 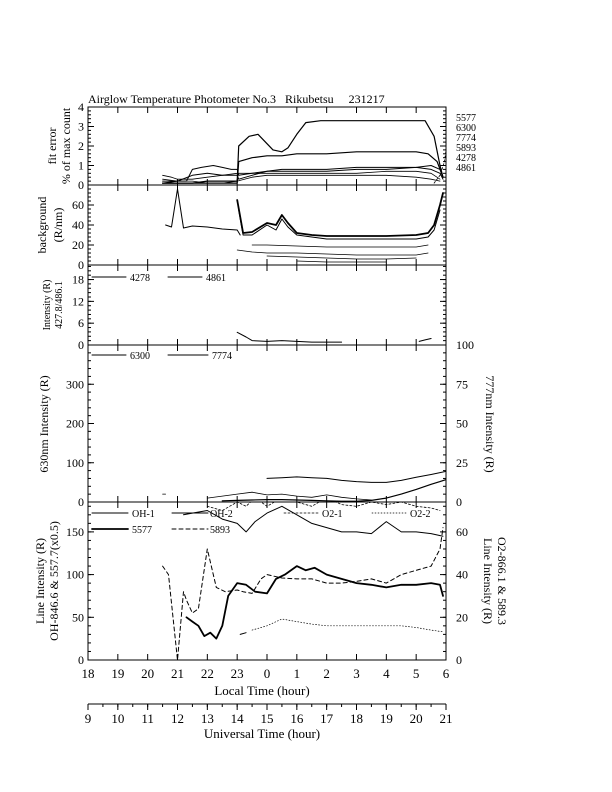 What do you see at coordinates (66, 145) in the screenshot?
I see `fit-error-ylabel-2: % of max count` at bounding box center [66, 145].